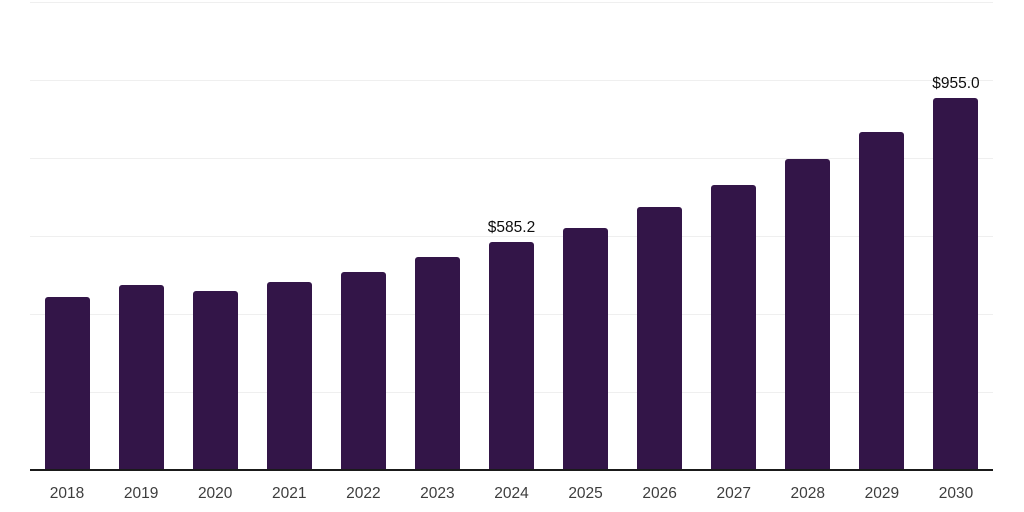  Describe the element at coordinates (363, 493) in the screenshot. I see `x-tick-label: 2022` at that location.